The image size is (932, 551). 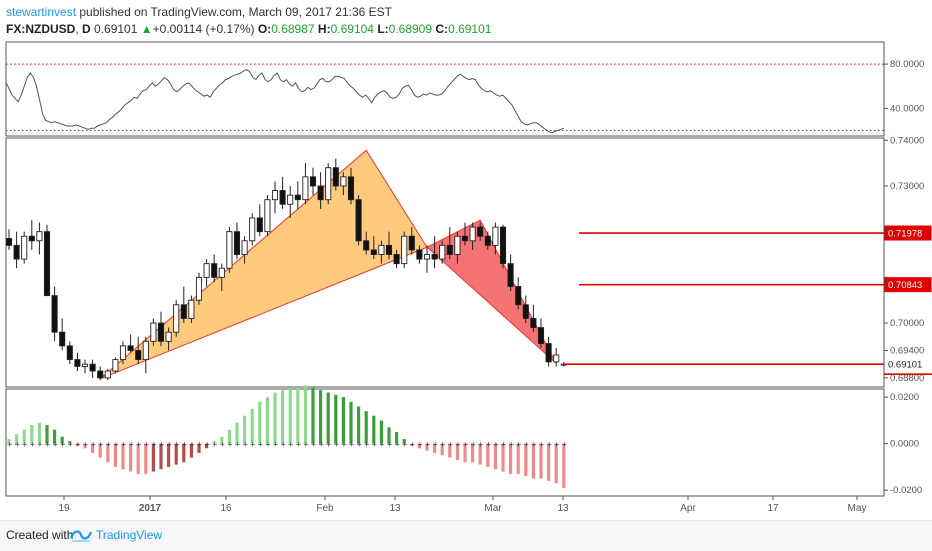 I want to click on footer-bar: Created with TradingView, so click(x=466, y=535).